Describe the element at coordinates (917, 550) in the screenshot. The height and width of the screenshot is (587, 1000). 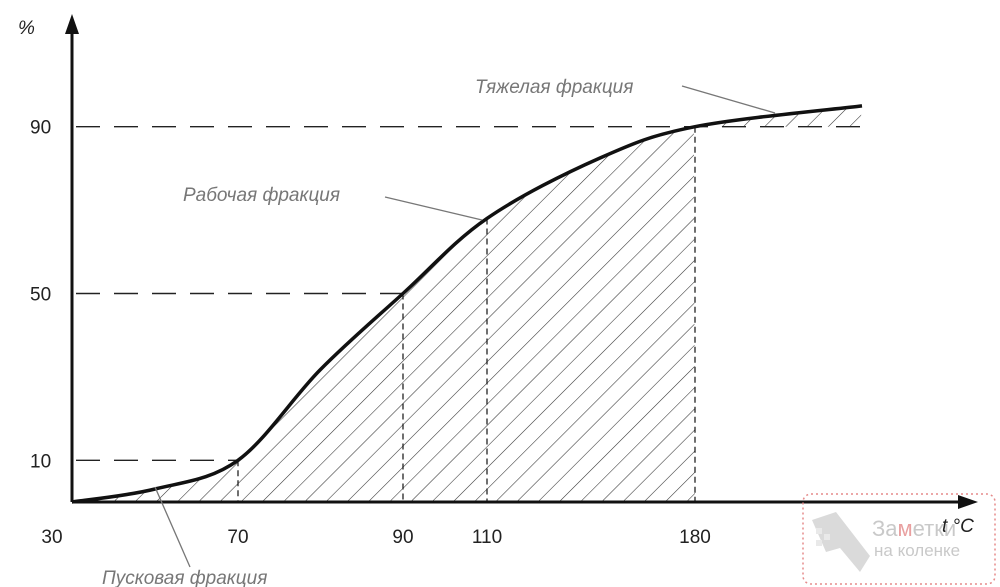
I see `watermark-line2: на коленке` at that location.